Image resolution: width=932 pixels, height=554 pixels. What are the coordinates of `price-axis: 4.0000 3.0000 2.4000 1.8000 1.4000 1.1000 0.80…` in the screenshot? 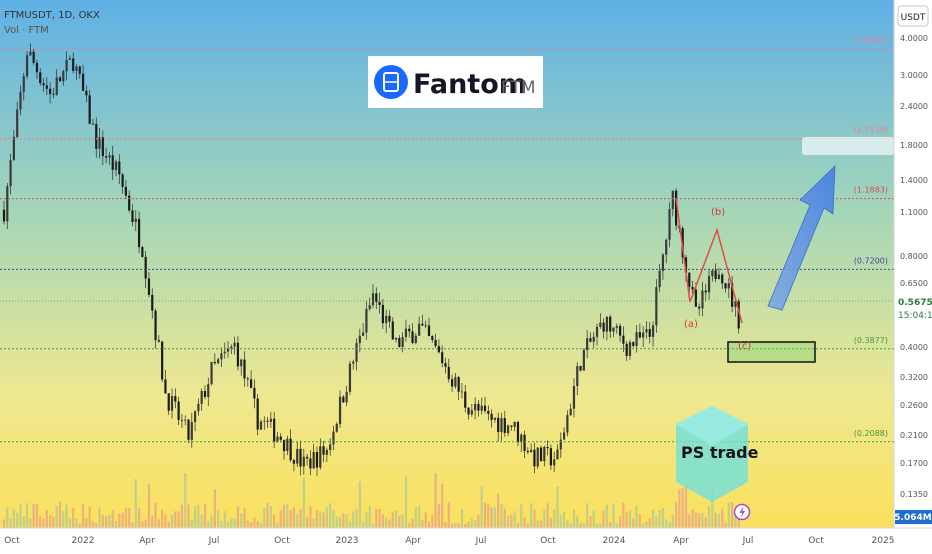 It's located at (912, 264).